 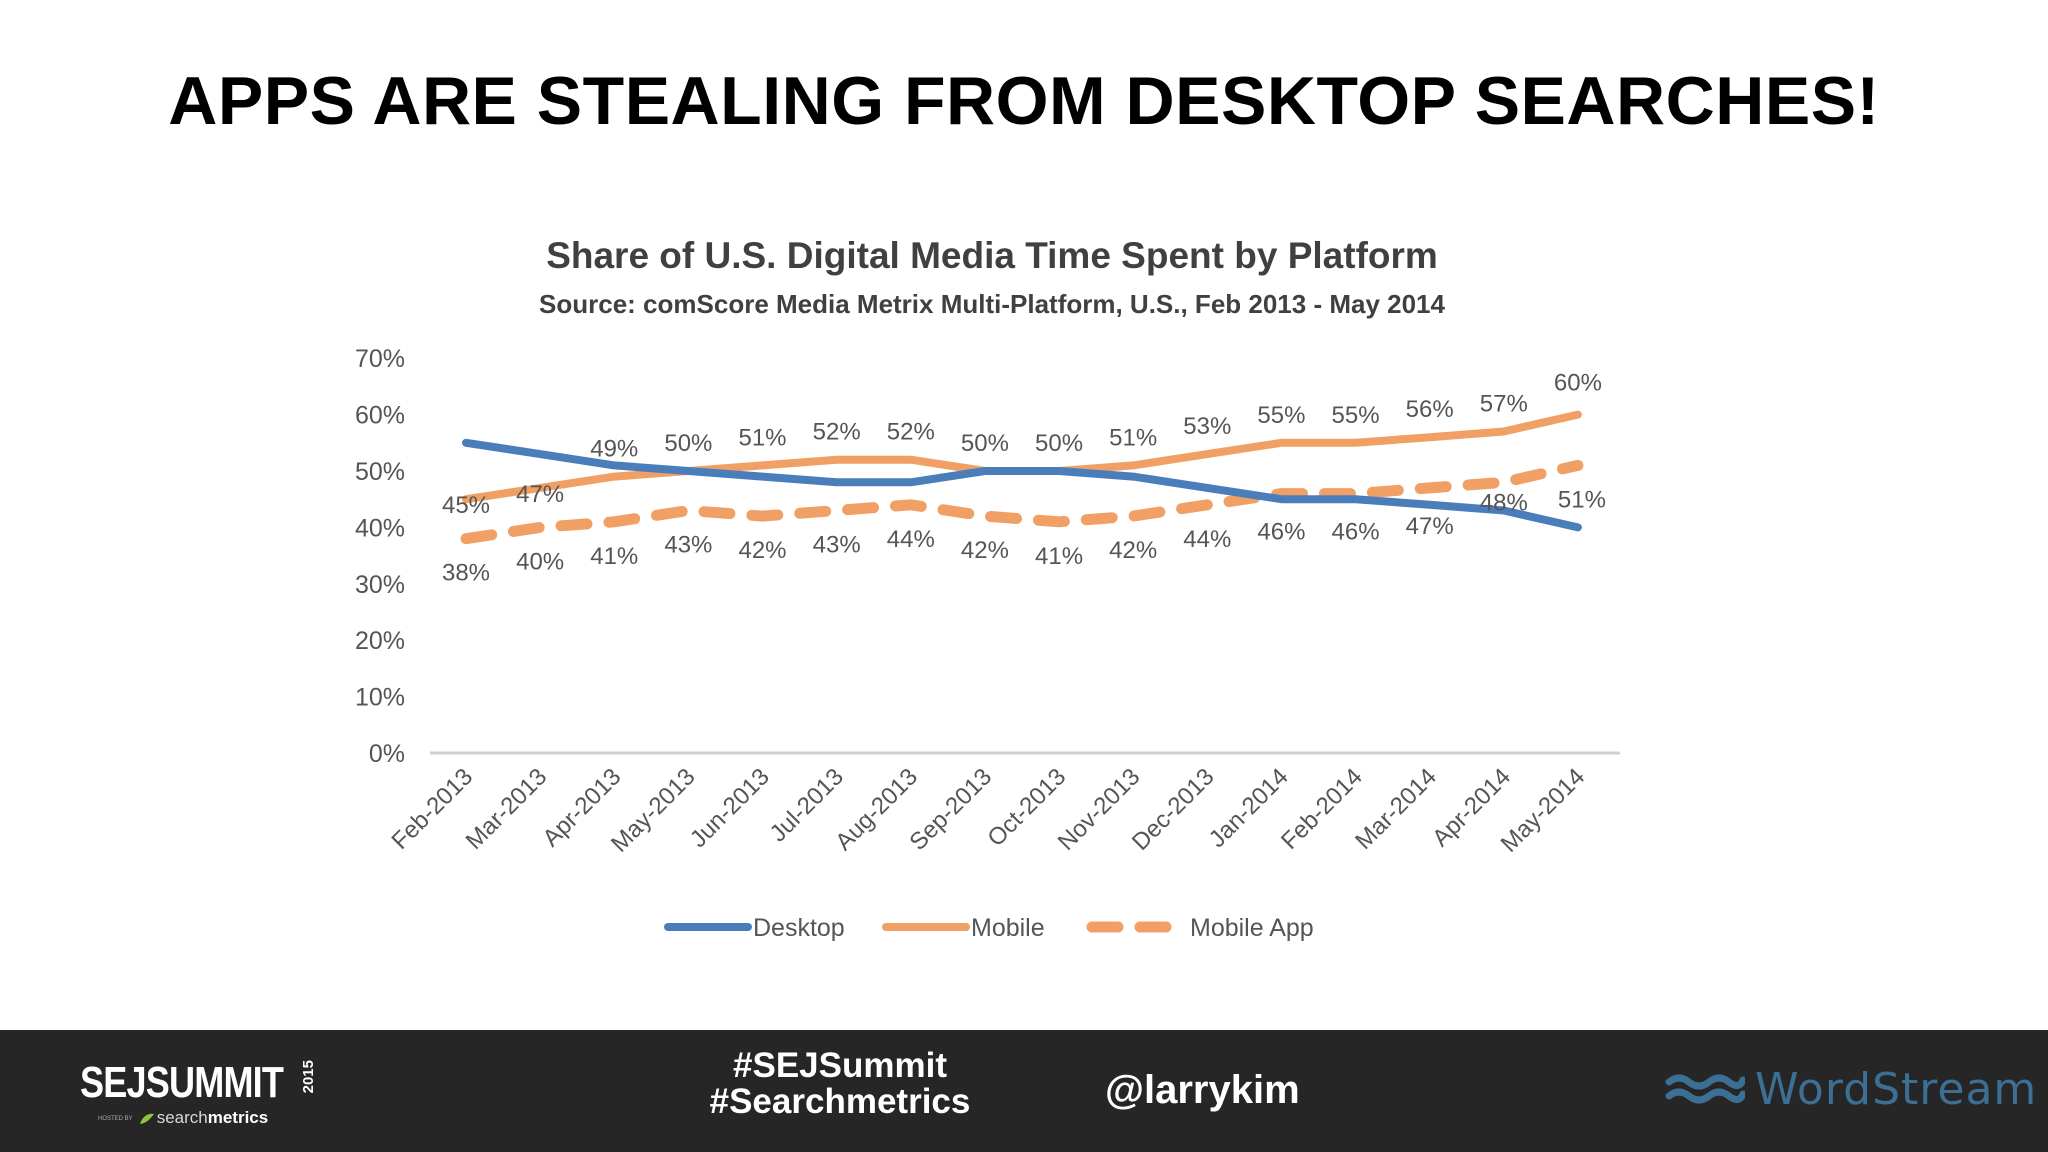 I want to click on data-label-mobile-app: 47%, so click(x=1430, y=526).